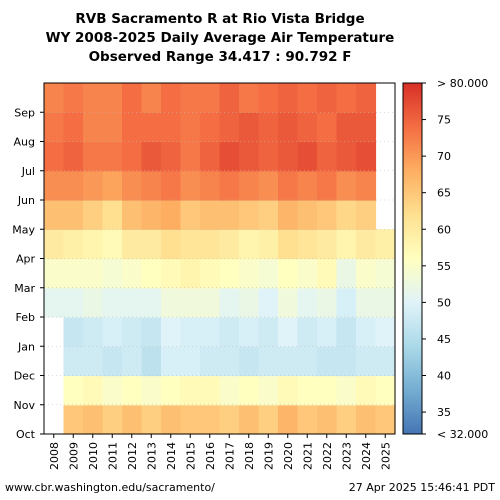 This screenshot has width=500, height=500. What do you see at coordinates (288, 456) in the screenshot?
I see `x-tick-label: 2020` at bounding box center [288, 456].